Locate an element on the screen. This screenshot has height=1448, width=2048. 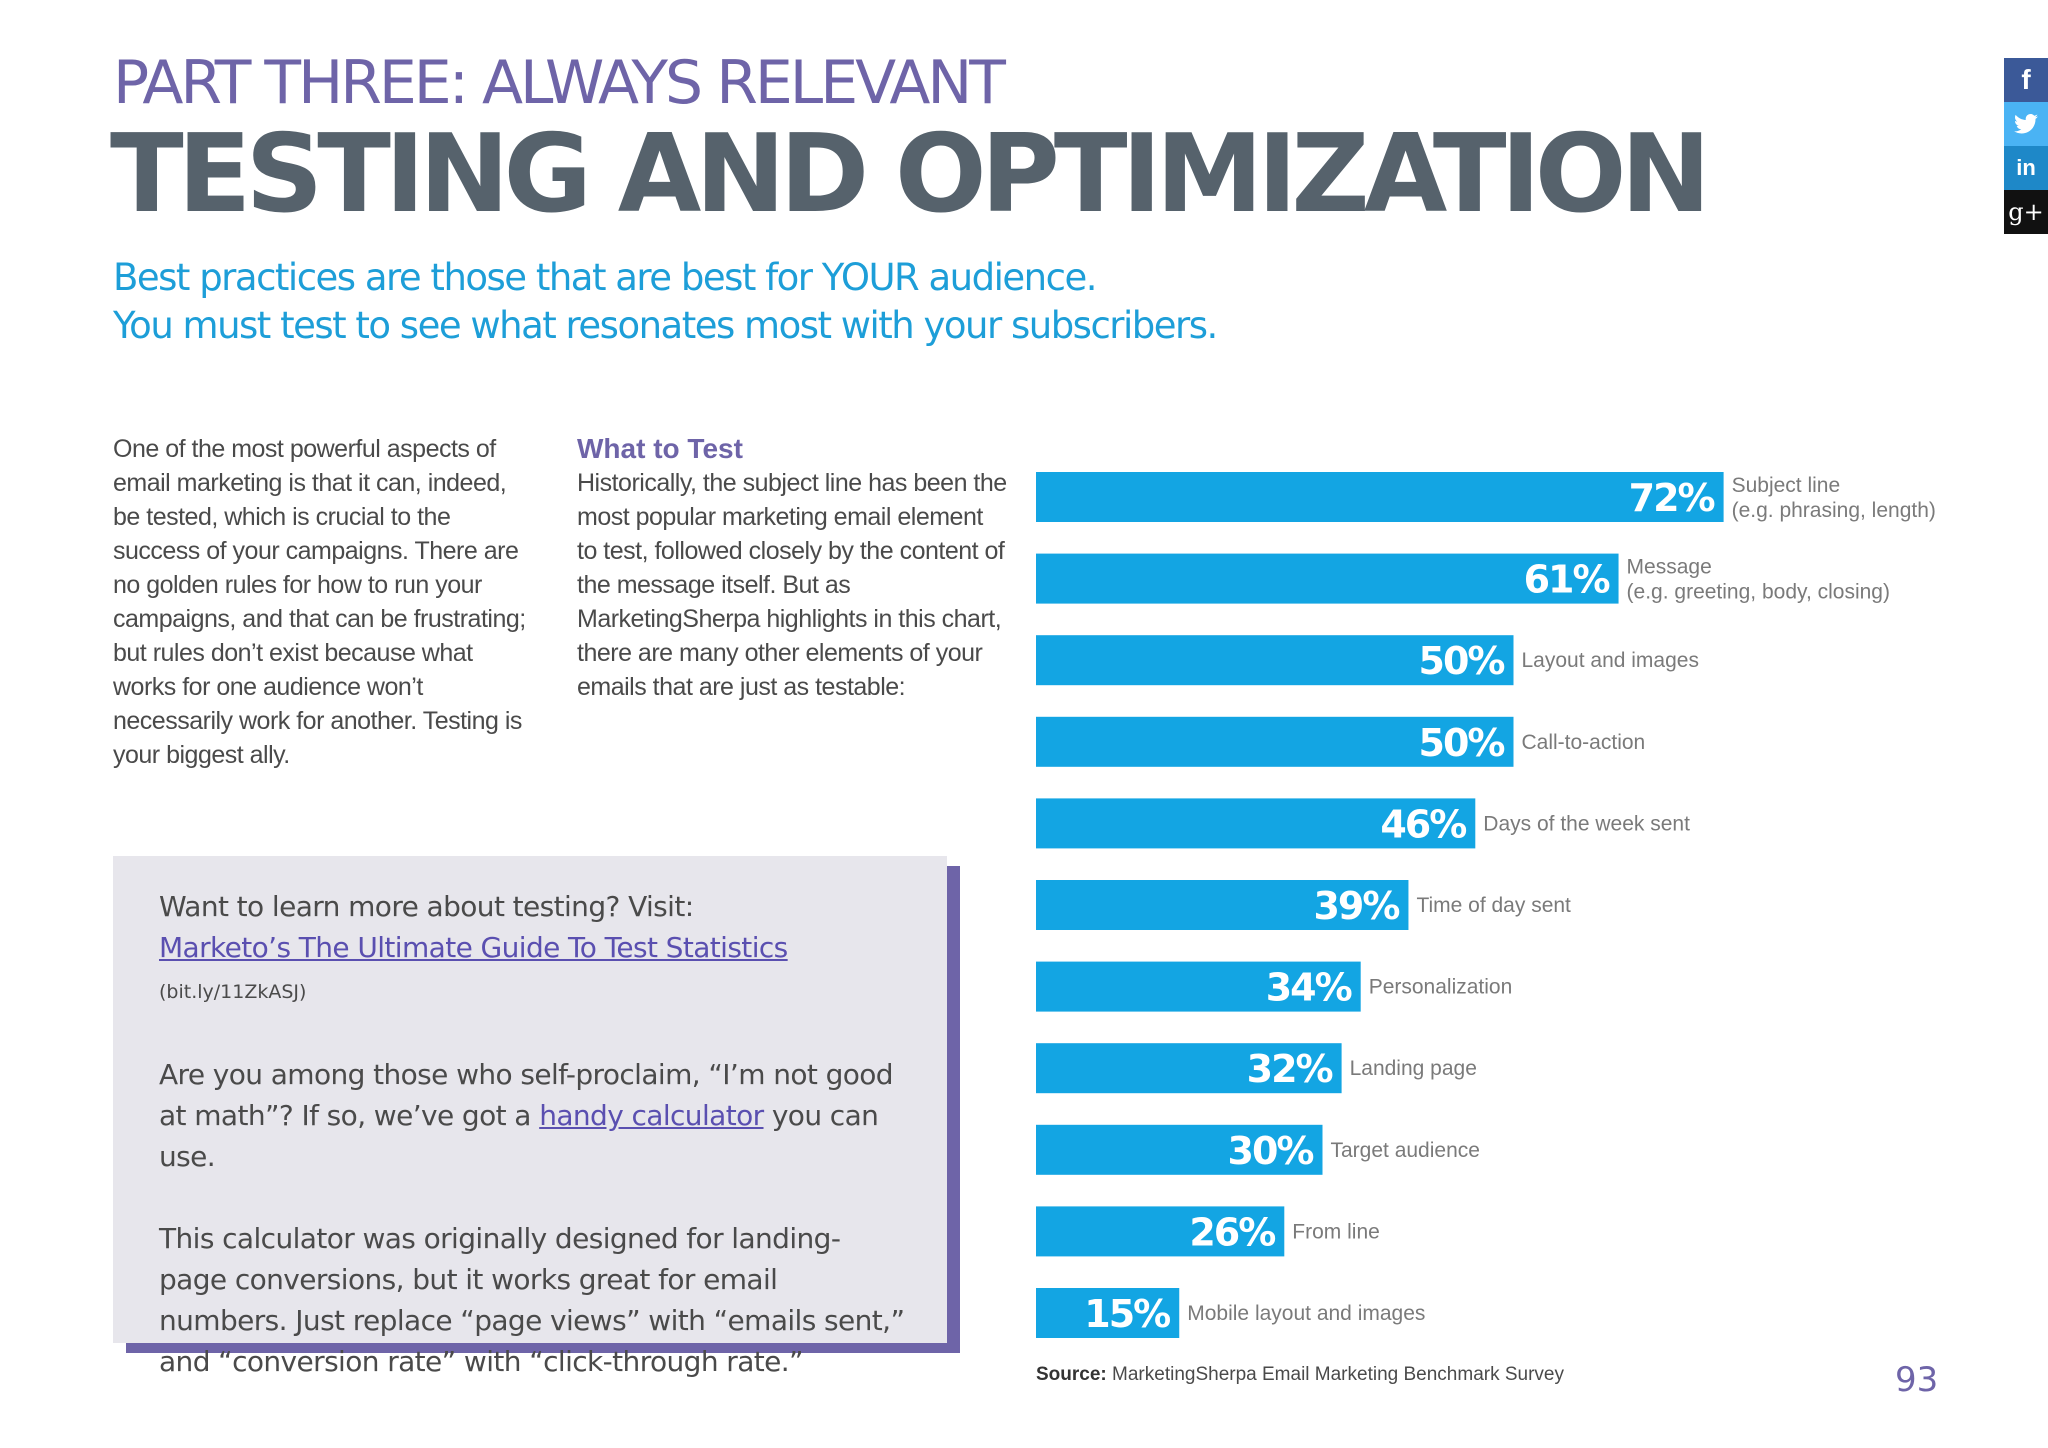
guide-short-url: (bit.ly/11ZkASJ) is located at coordinates (233, 992).